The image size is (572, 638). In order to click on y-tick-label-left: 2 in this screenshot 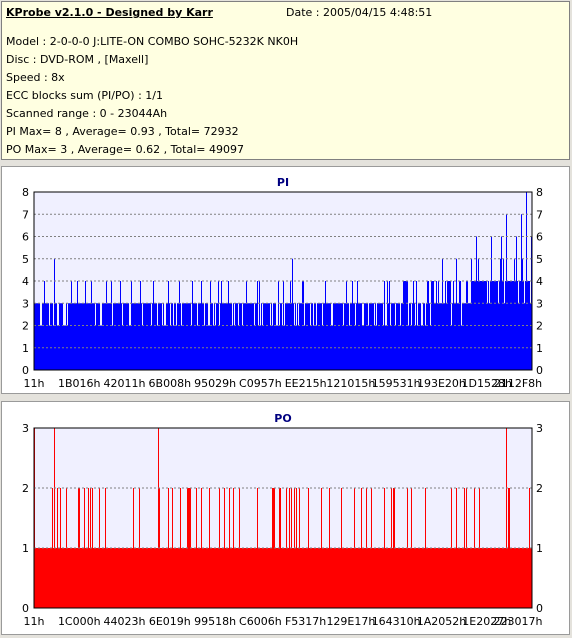, I will do `click(25, 326)`.